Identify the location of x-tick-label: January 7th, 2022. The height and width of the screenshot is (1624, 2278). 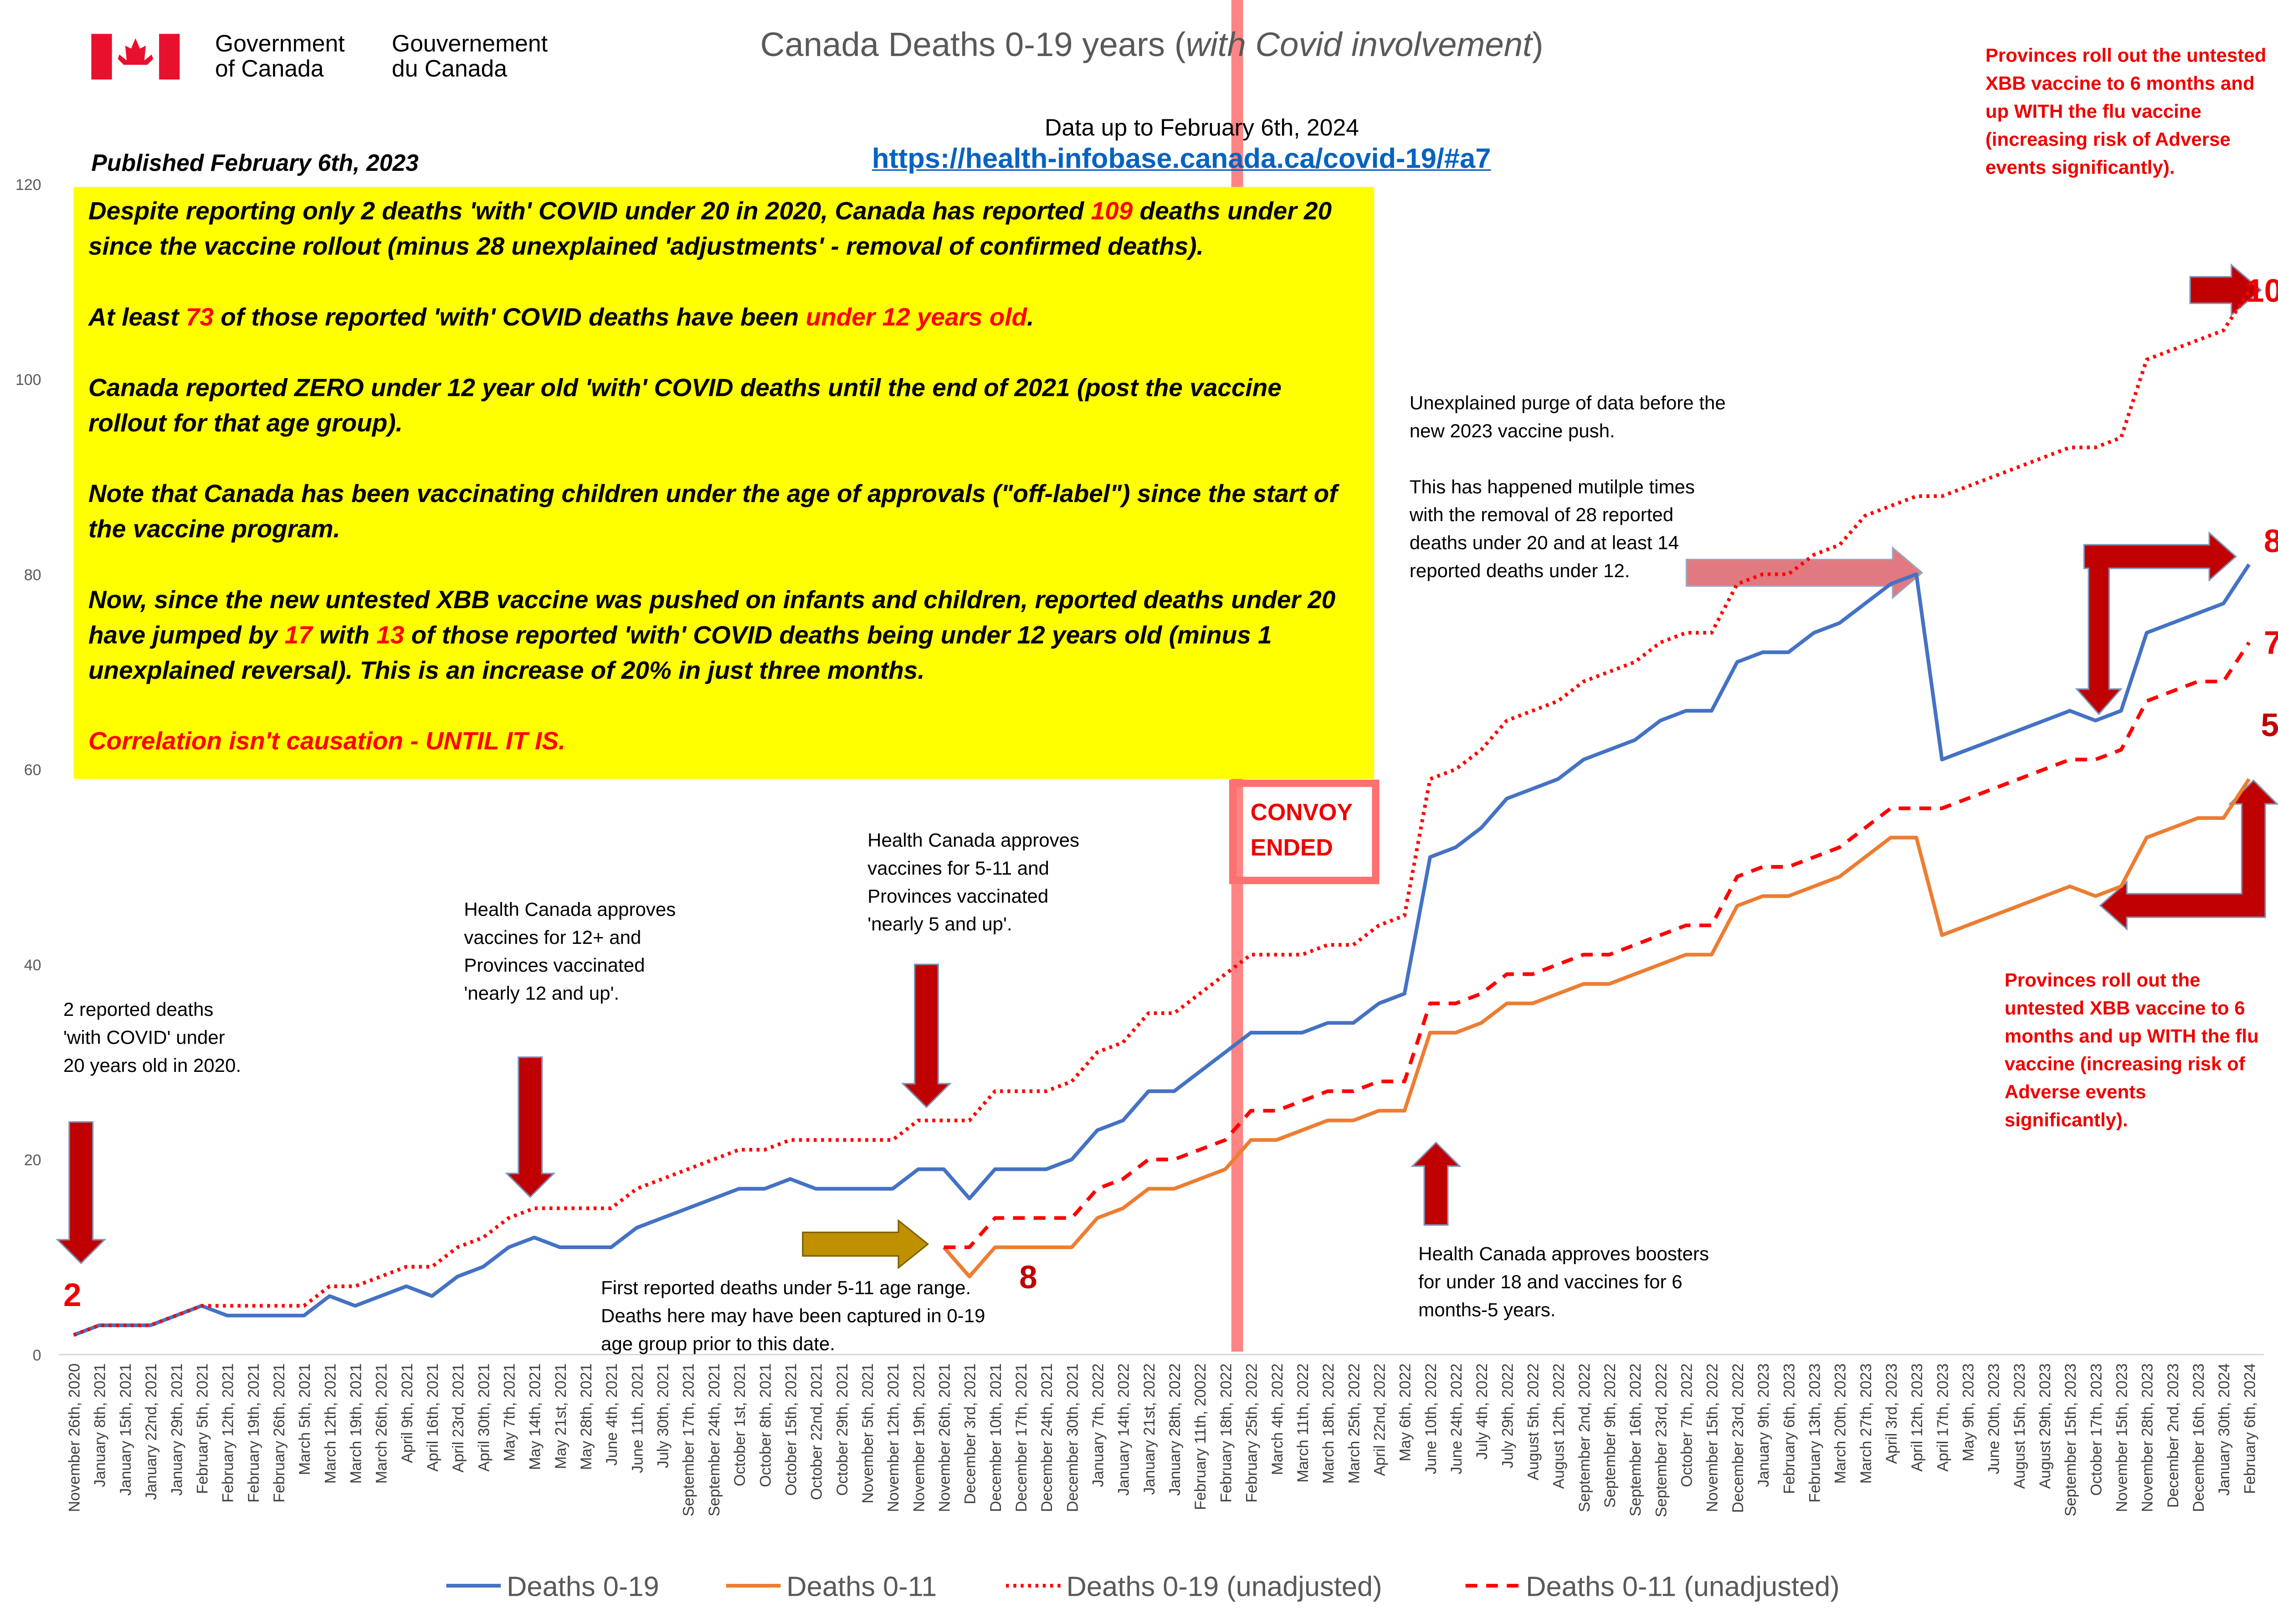
(1098, 1425).